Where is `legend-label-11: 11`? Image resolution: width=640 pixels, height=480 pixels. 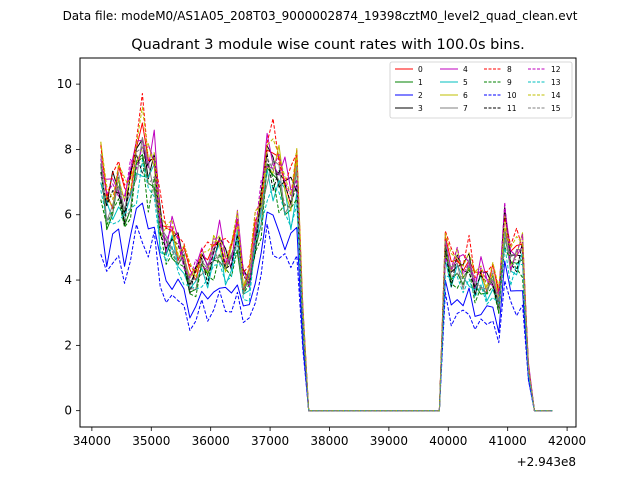
legend-label-11: 11 is located at coordinates (512, 108).